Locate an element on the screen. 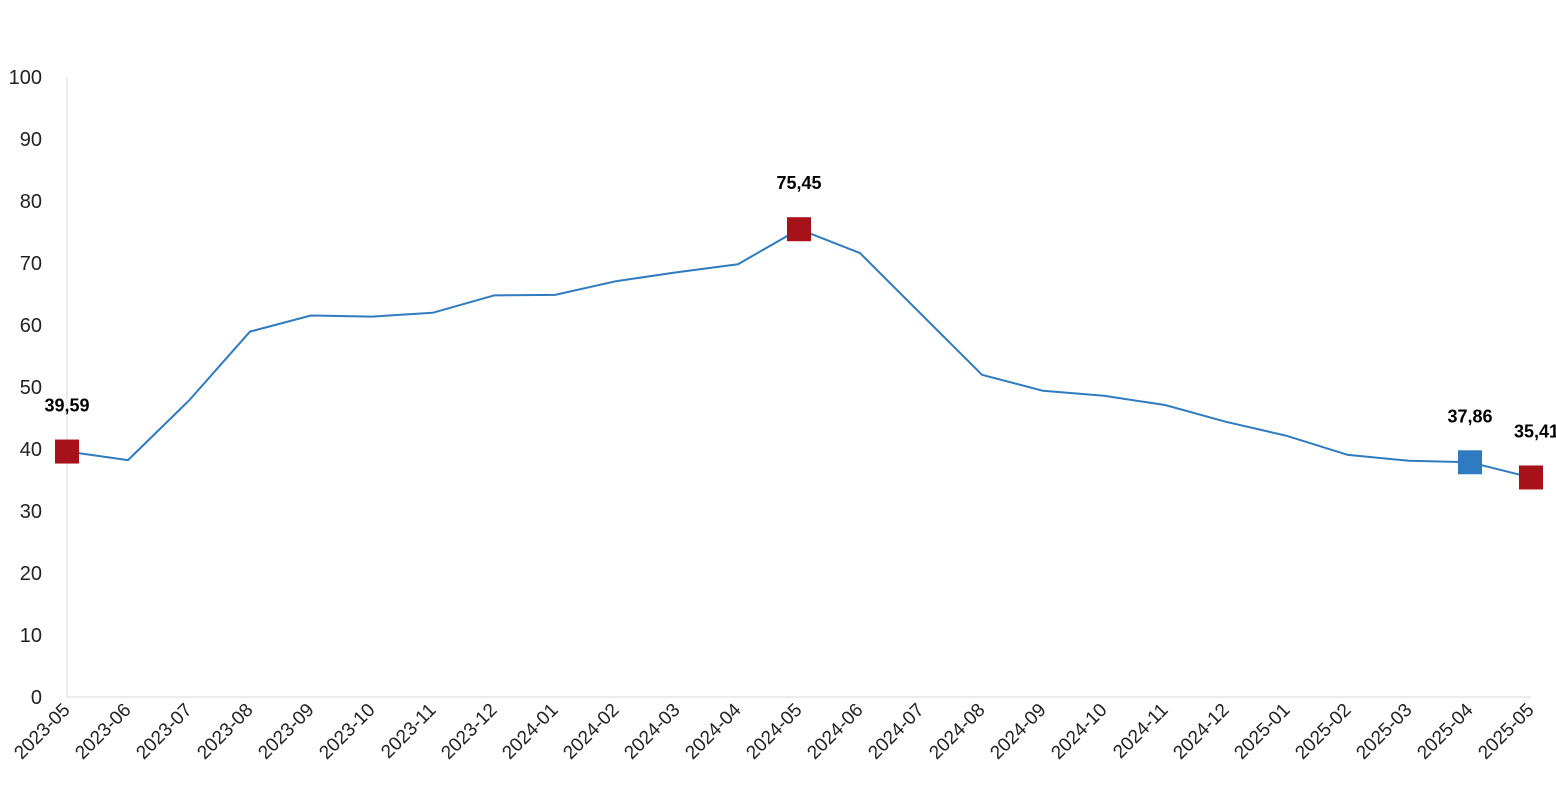  x-tick-label: 2024-05 is located at coordinates (774, 732).